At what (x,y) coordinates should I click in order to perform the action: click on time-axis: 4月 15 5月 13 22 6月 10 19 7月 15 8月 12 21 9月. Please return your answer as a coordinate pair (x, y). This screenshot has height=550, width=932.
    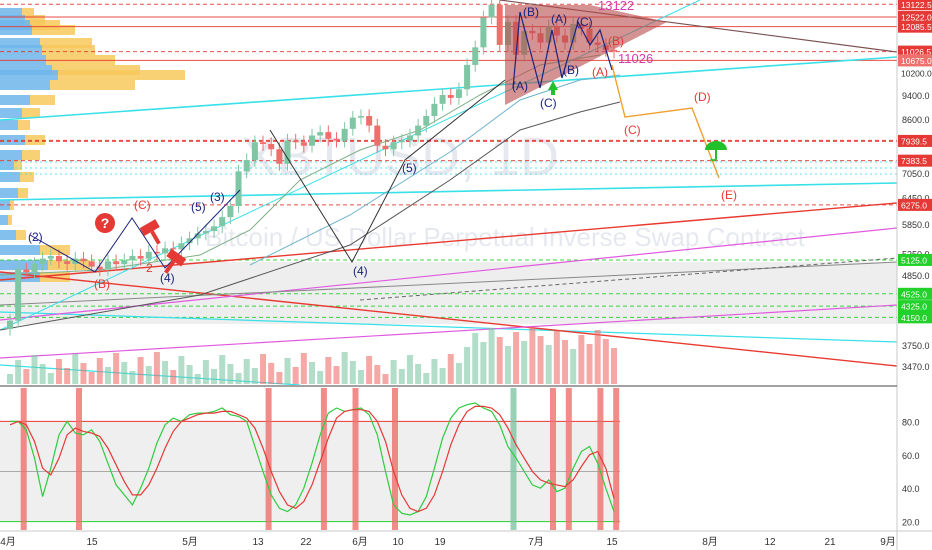
    Looking at the image, I should click on (448, 542).